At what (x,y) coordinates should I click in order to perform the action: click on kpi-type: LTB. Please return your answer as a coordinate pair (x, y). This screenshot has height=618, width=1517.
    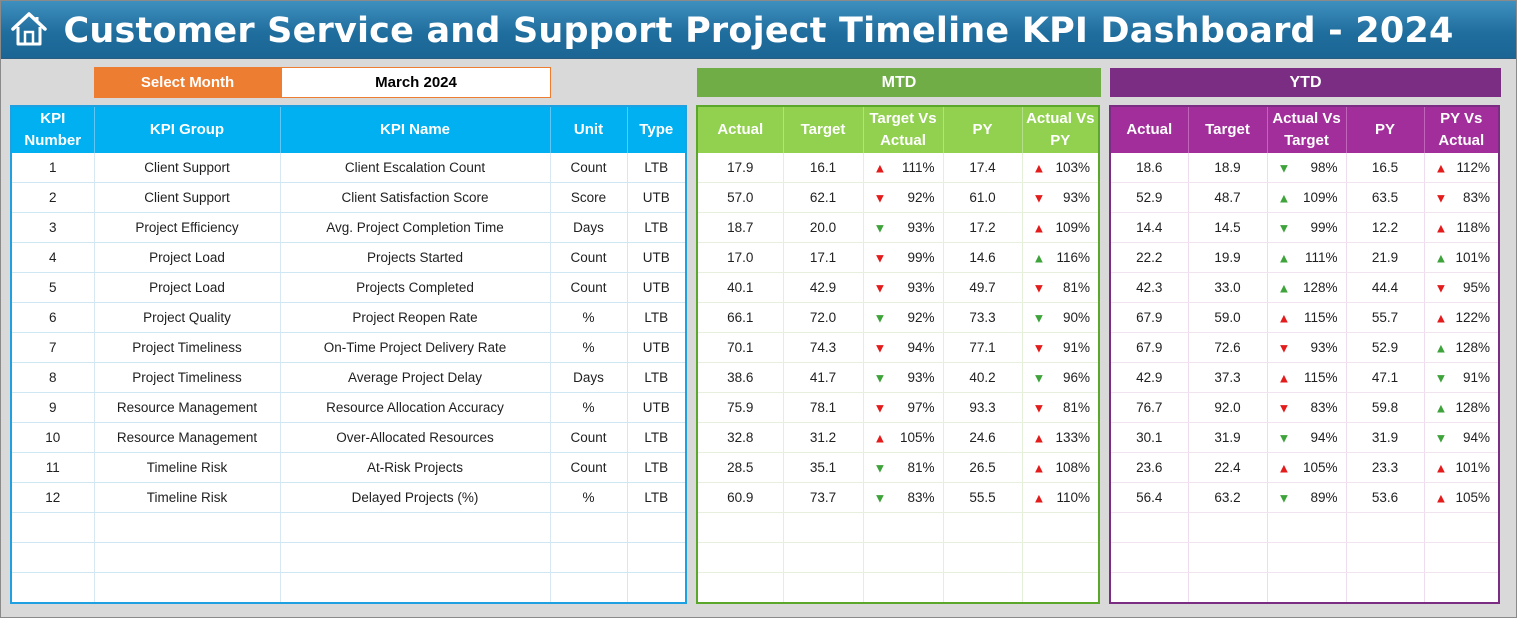
    Looking at the image, I should click on (657, 317).